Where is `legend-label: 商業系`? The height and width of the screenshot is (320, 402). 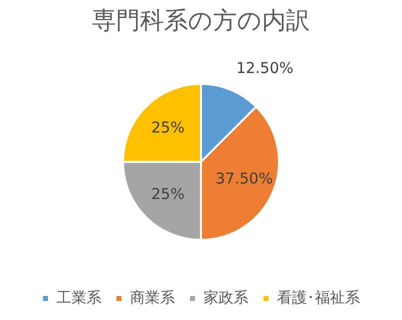 legend-label: 商業系 is located at coordinates (152, 297).